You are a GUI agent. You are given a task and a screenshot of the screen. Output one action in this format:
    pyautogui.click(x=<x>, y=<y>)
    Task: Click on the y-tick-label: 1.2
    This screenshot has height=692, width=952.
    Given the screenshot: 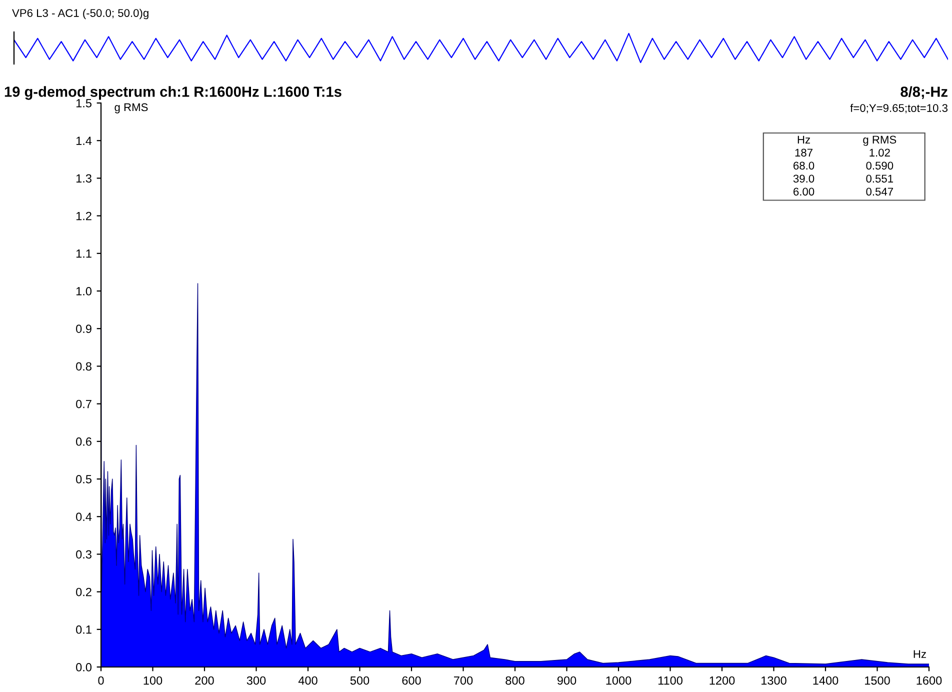 What is the action you would take?
    pyautogui.click(x=84, y=216)
    